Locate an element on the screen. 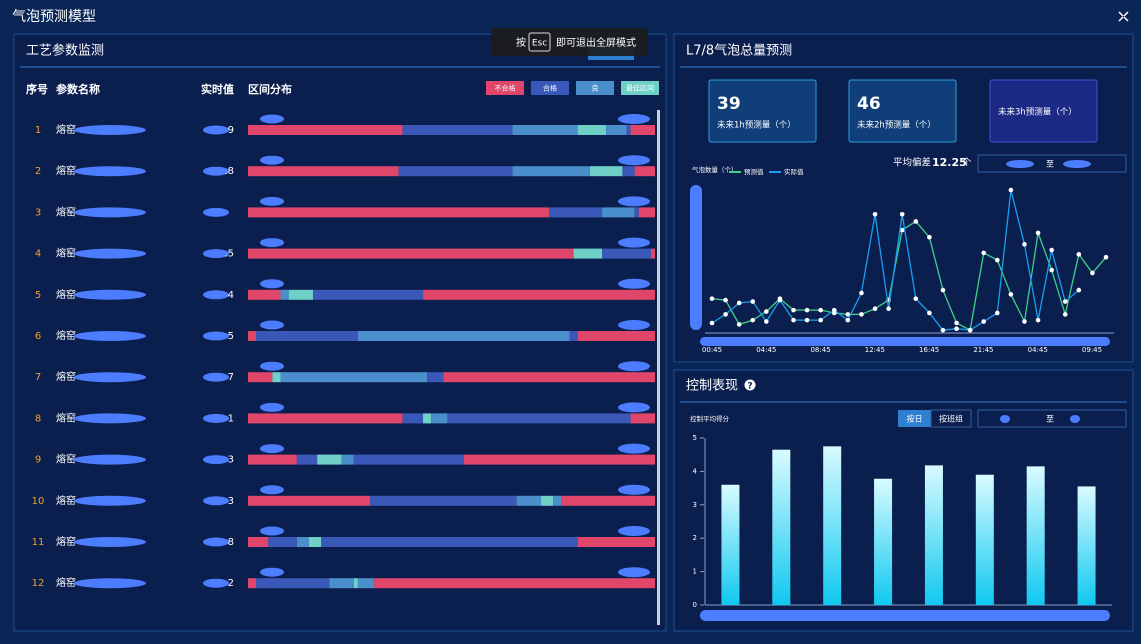 The height and width of the screenshot is (644, 1141). toast-text: 即可退出全屏模式 is located at coordinates (596, 42).